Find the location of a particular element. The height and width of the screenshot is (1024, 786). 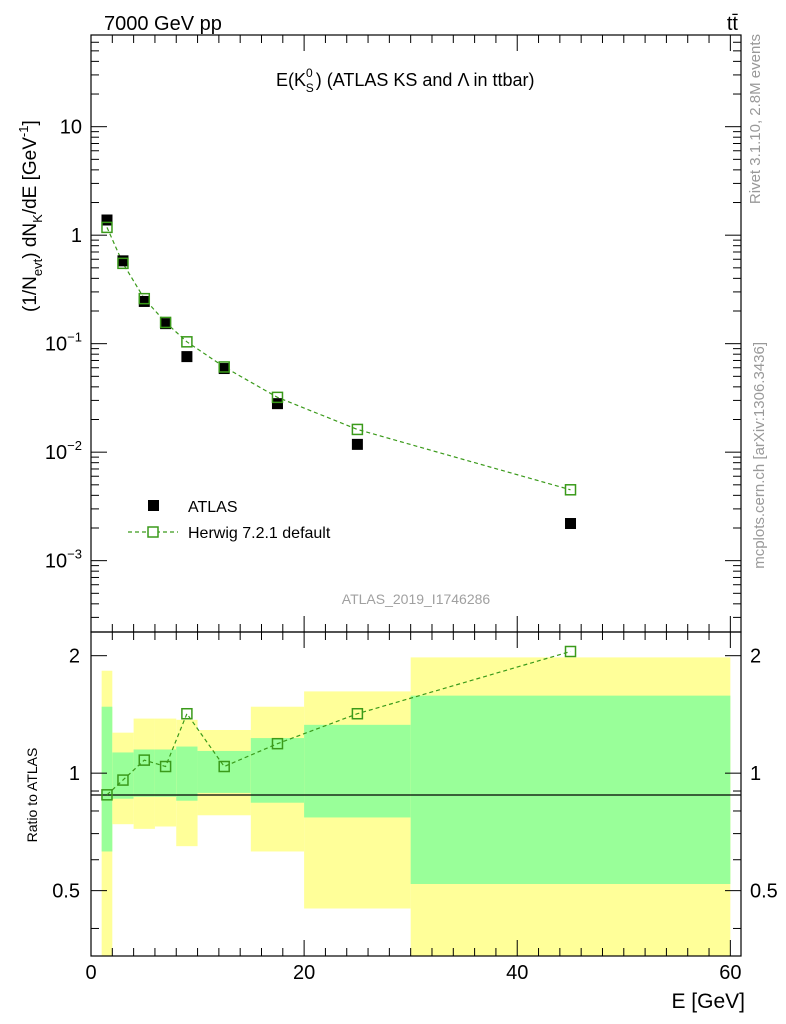

x-tick-label: 40 is located at coordinates (517, 973).